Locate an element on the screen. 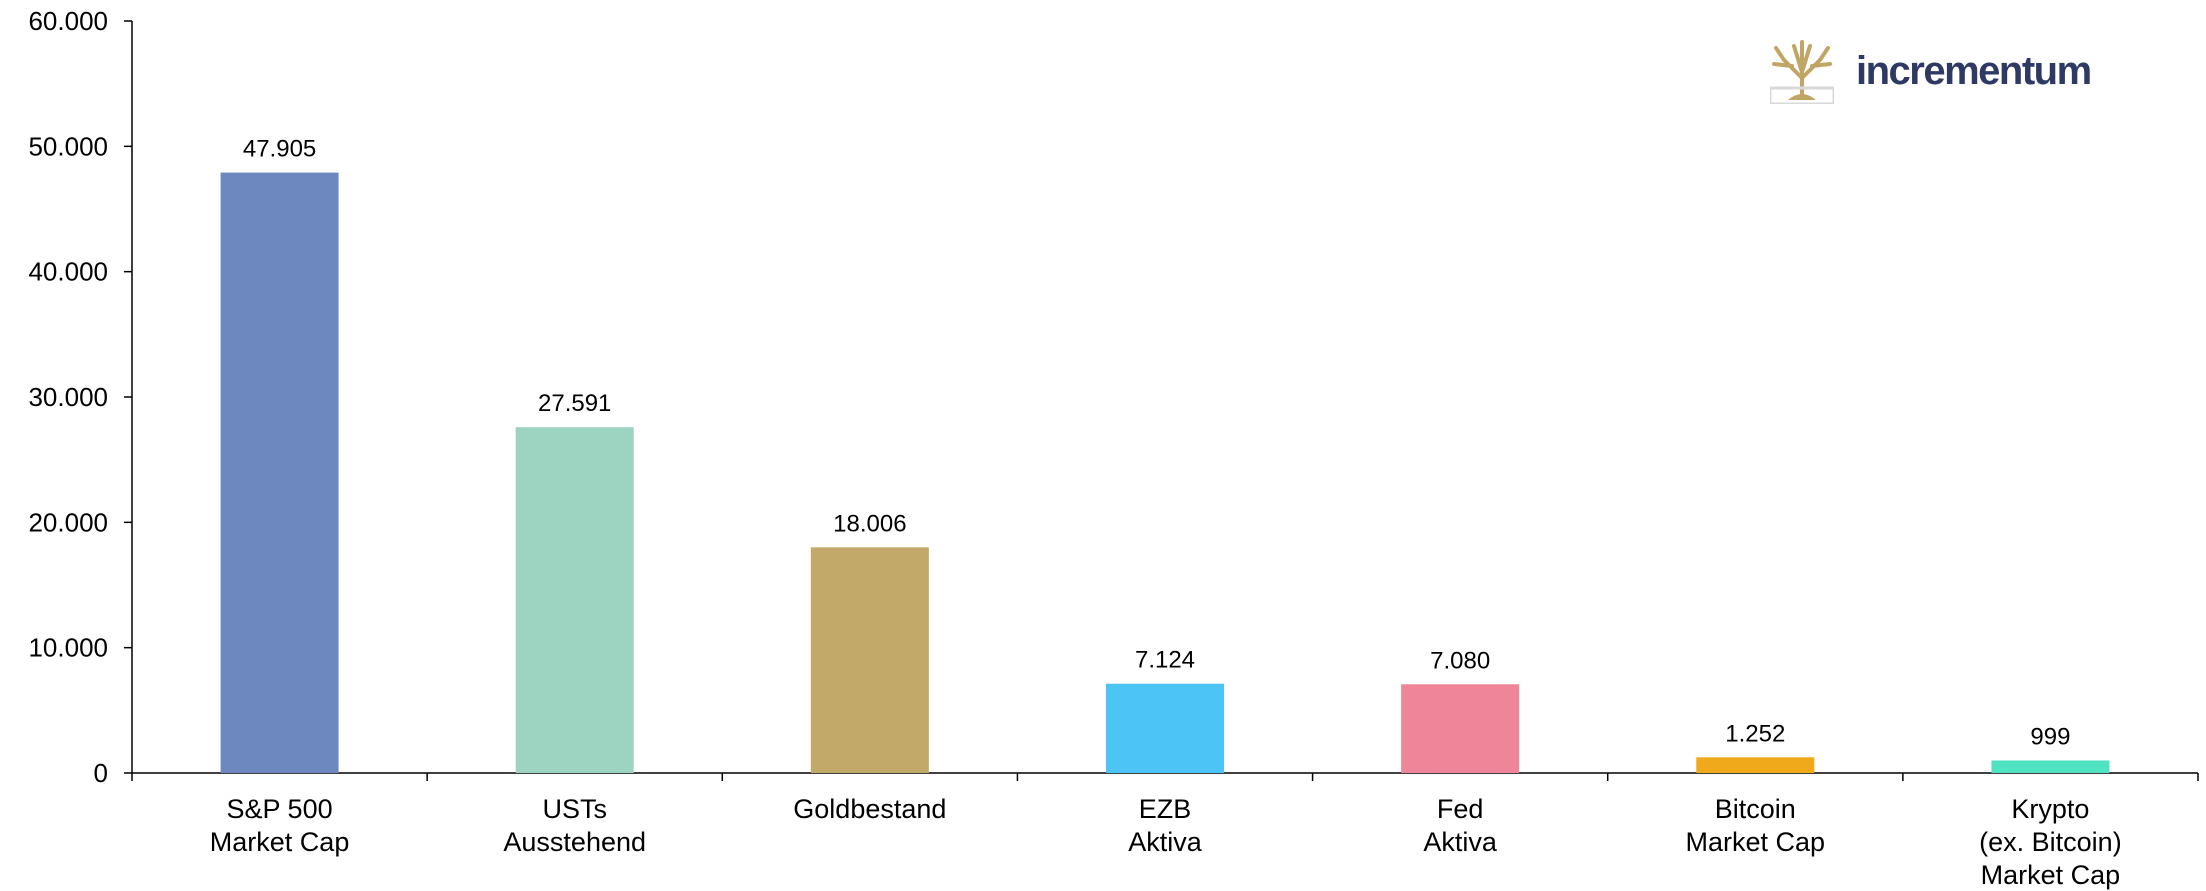  data-label: 18.006 is located at coordinates (869, 523).